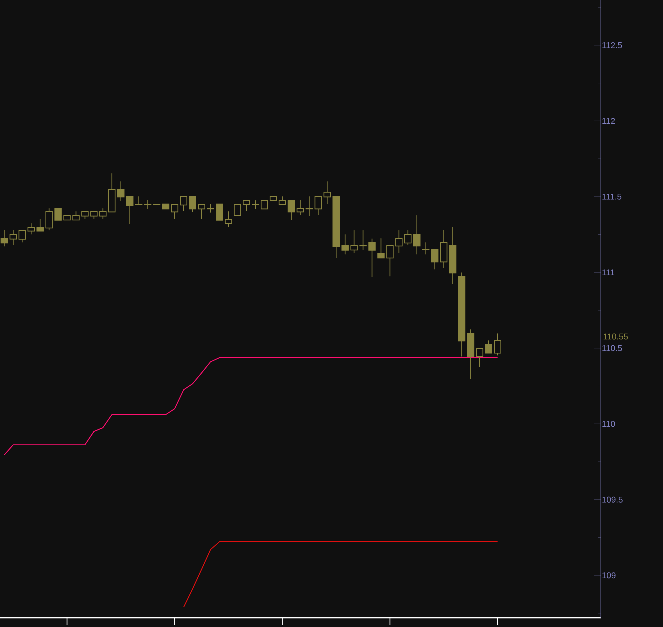 Image resolution: width=663 pixels, height=627 pixels. Describe the element at coordinates (612, 45) in the screenshot. I see `y-tick-label: 112.5` at that location.